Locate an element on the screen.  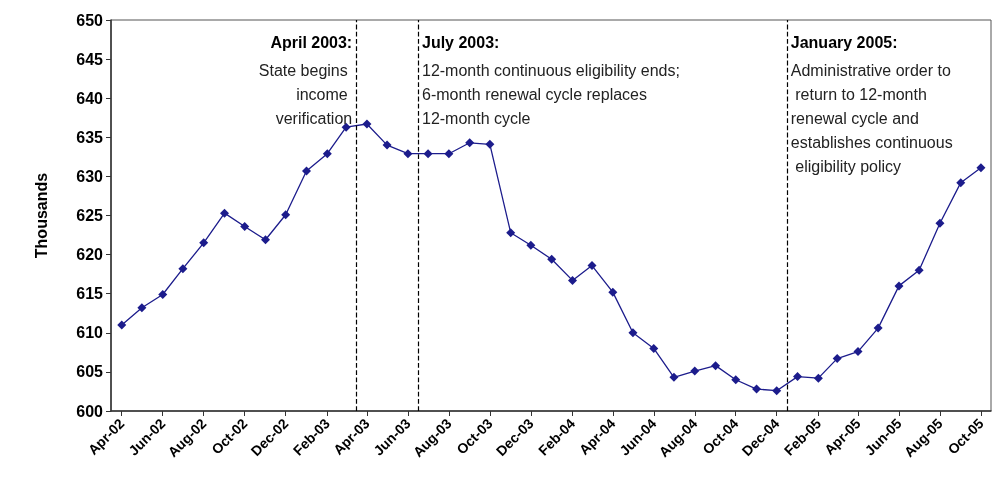
y-tick-label: 600 is located at coordinates (90, 411).